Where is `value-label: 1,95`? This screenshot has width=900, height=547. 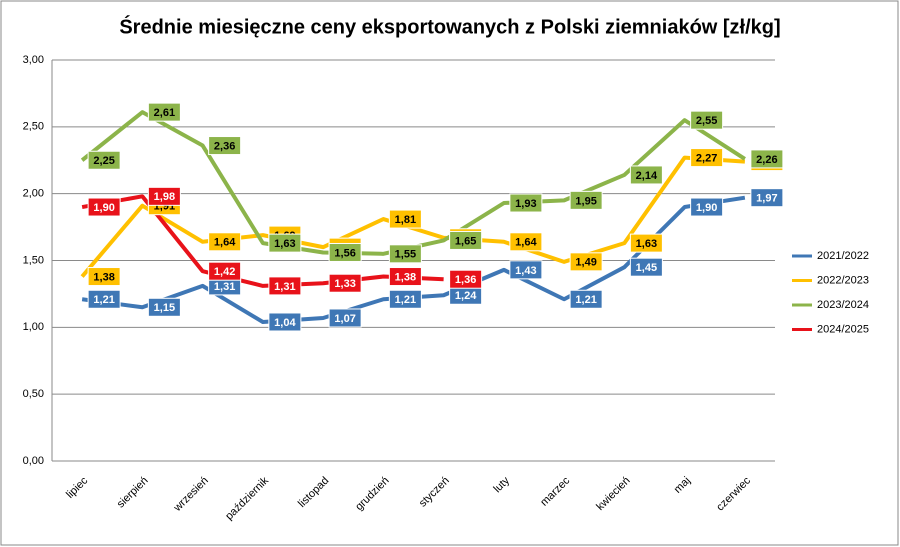 value-label: 1,95 is located at coordinates (585, 201).